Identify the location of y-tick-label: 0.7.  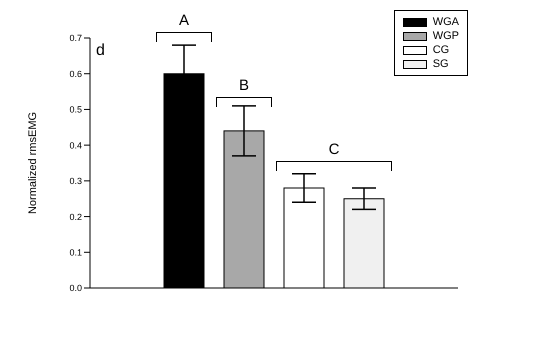
(75, 38).